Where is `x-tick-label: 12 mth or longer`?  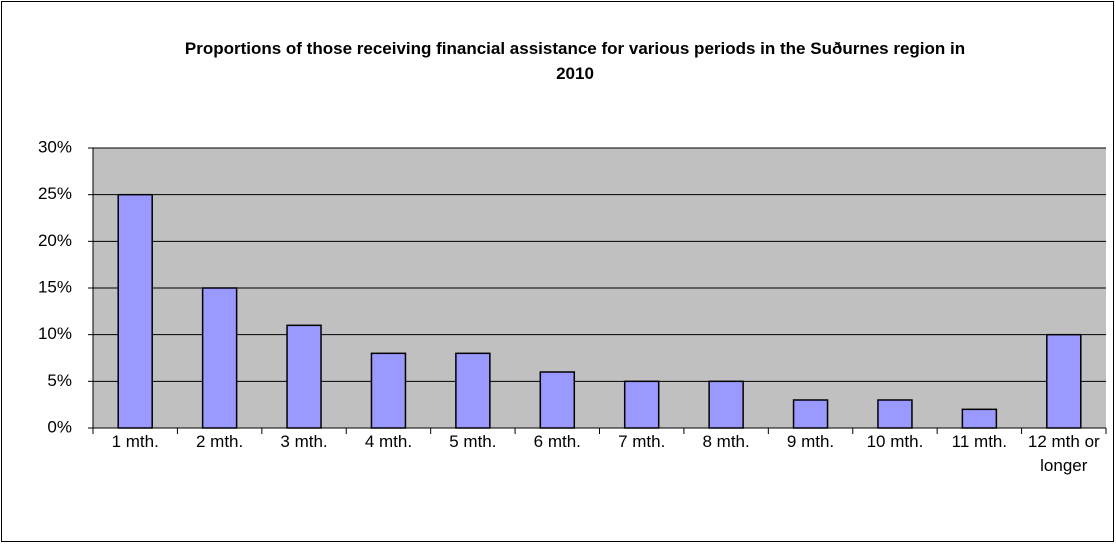 x-tick-label: 12 mth or longer is located at coordinates (1063, 453).